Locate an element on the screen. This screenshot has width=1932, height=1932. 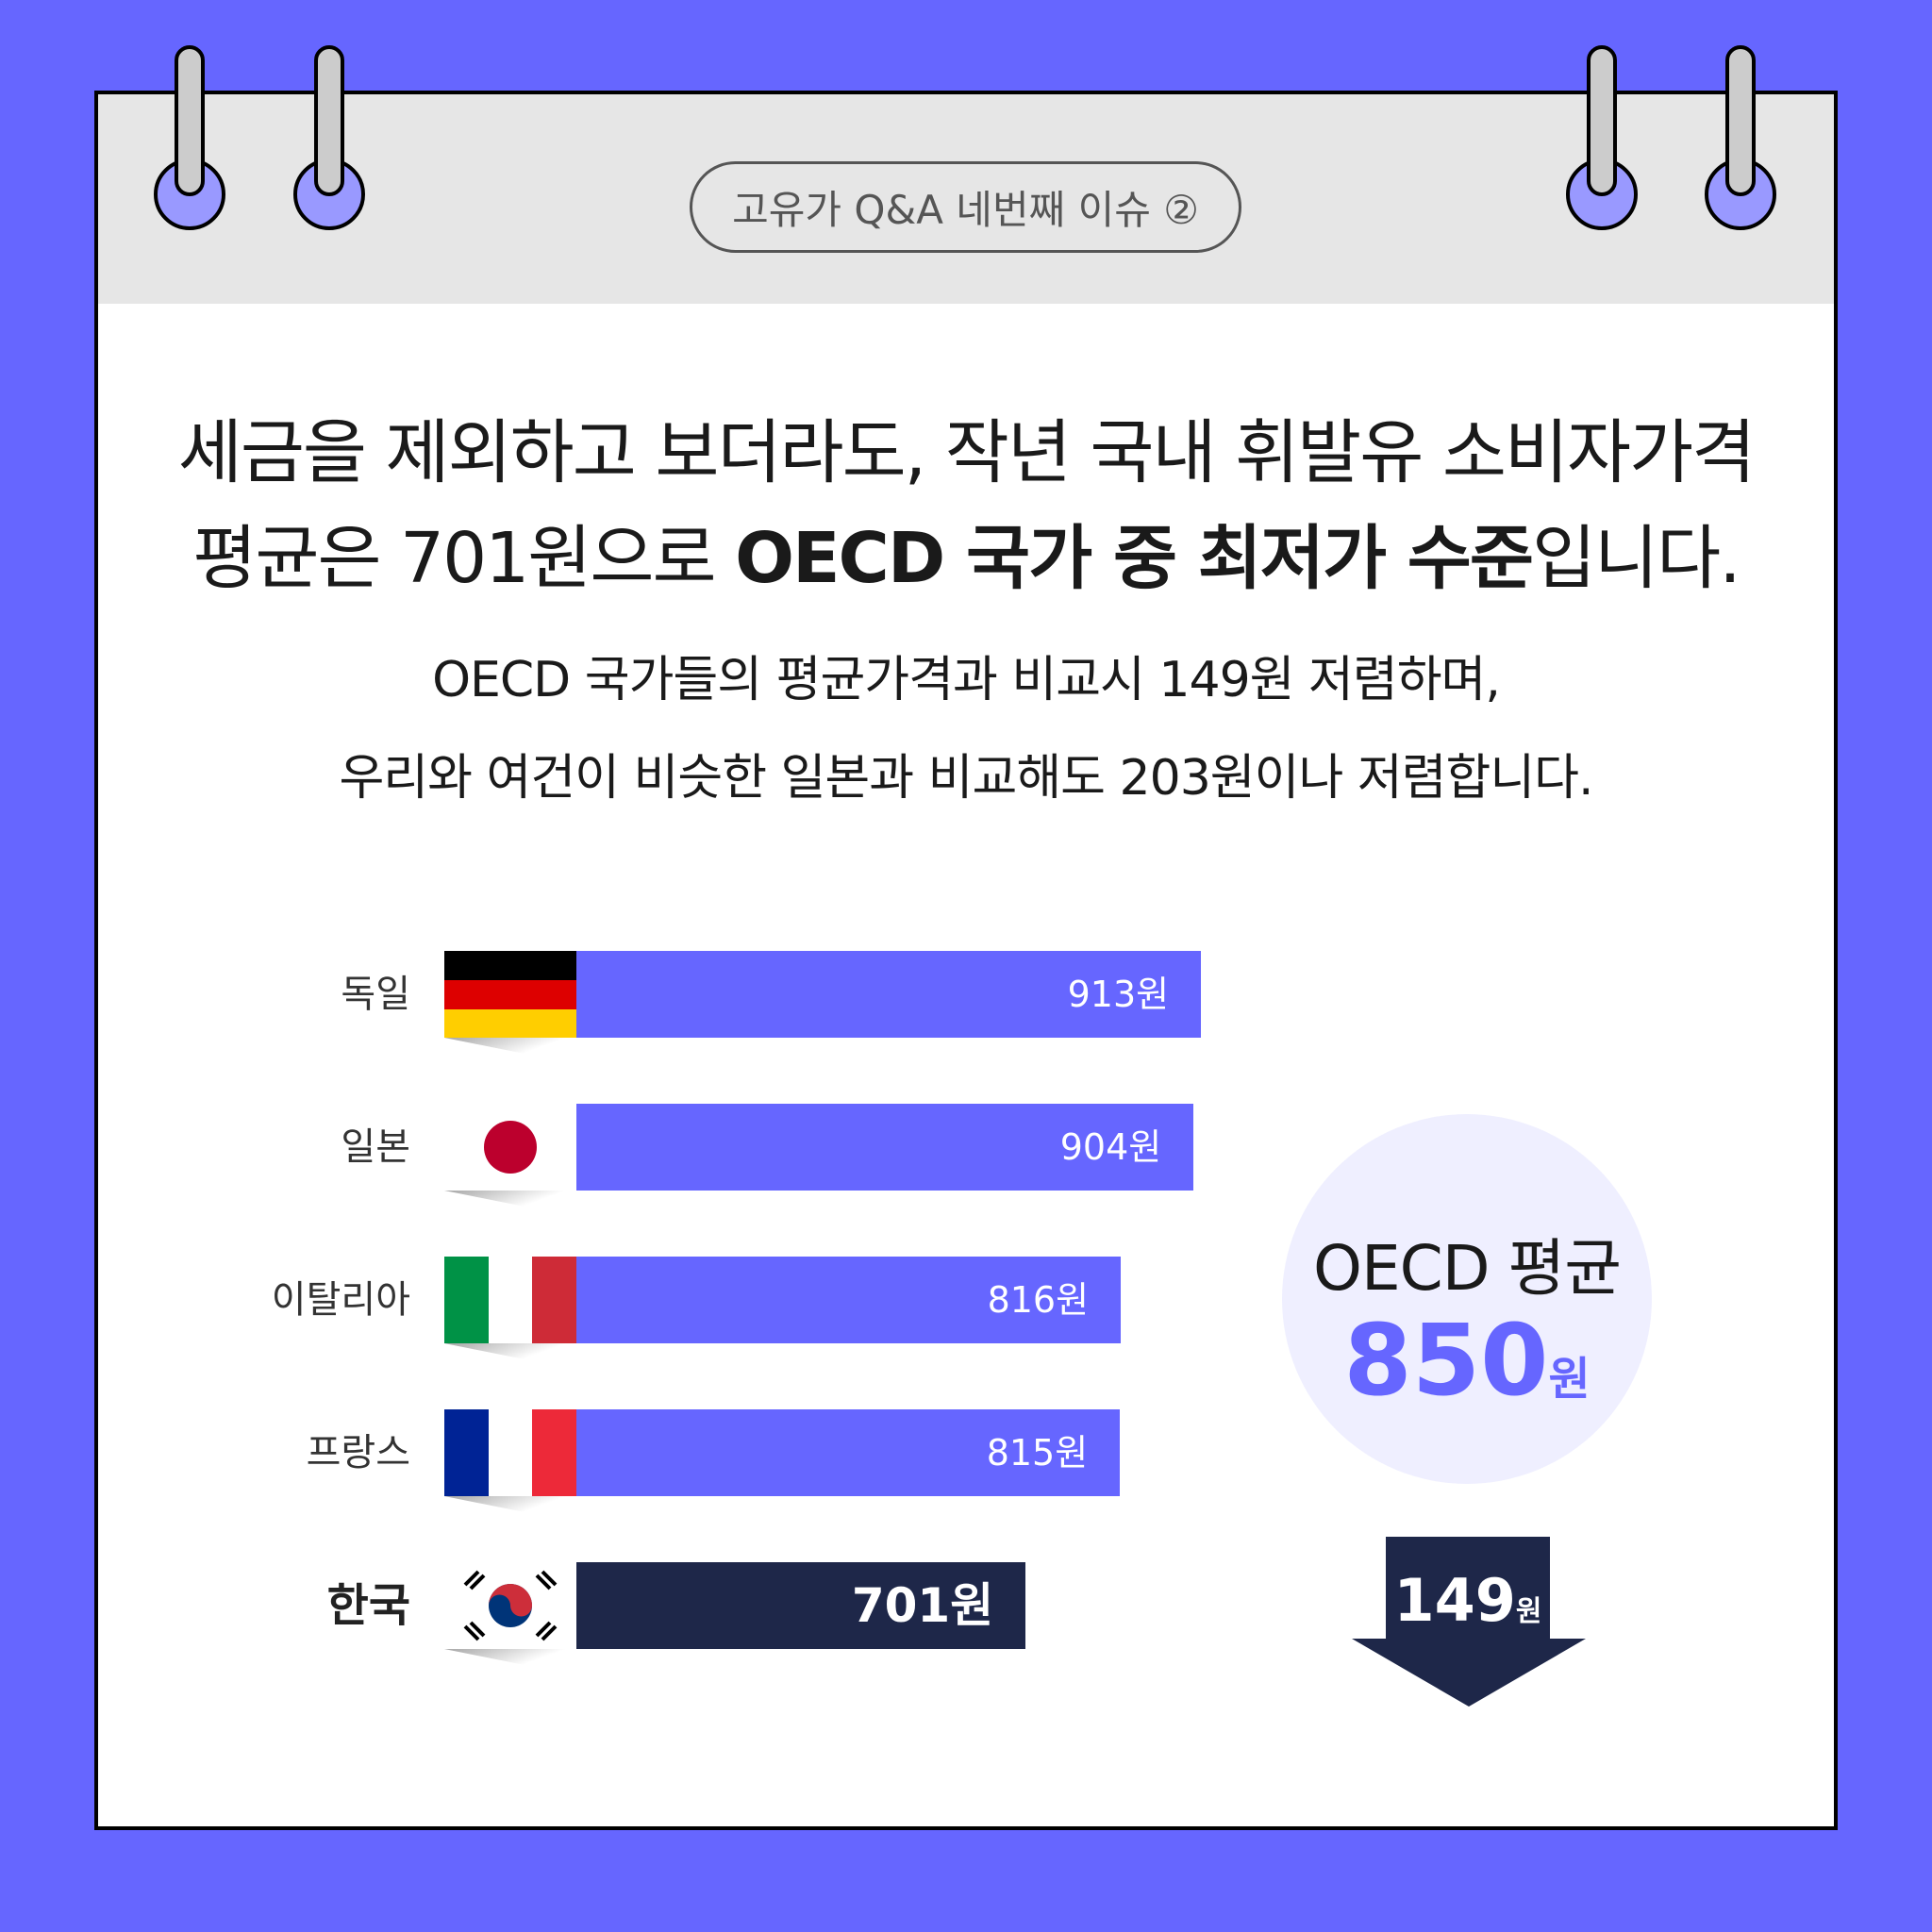
oecd-average-circle: OECD 평균 850원 is located at coordinates (1467, 1299).